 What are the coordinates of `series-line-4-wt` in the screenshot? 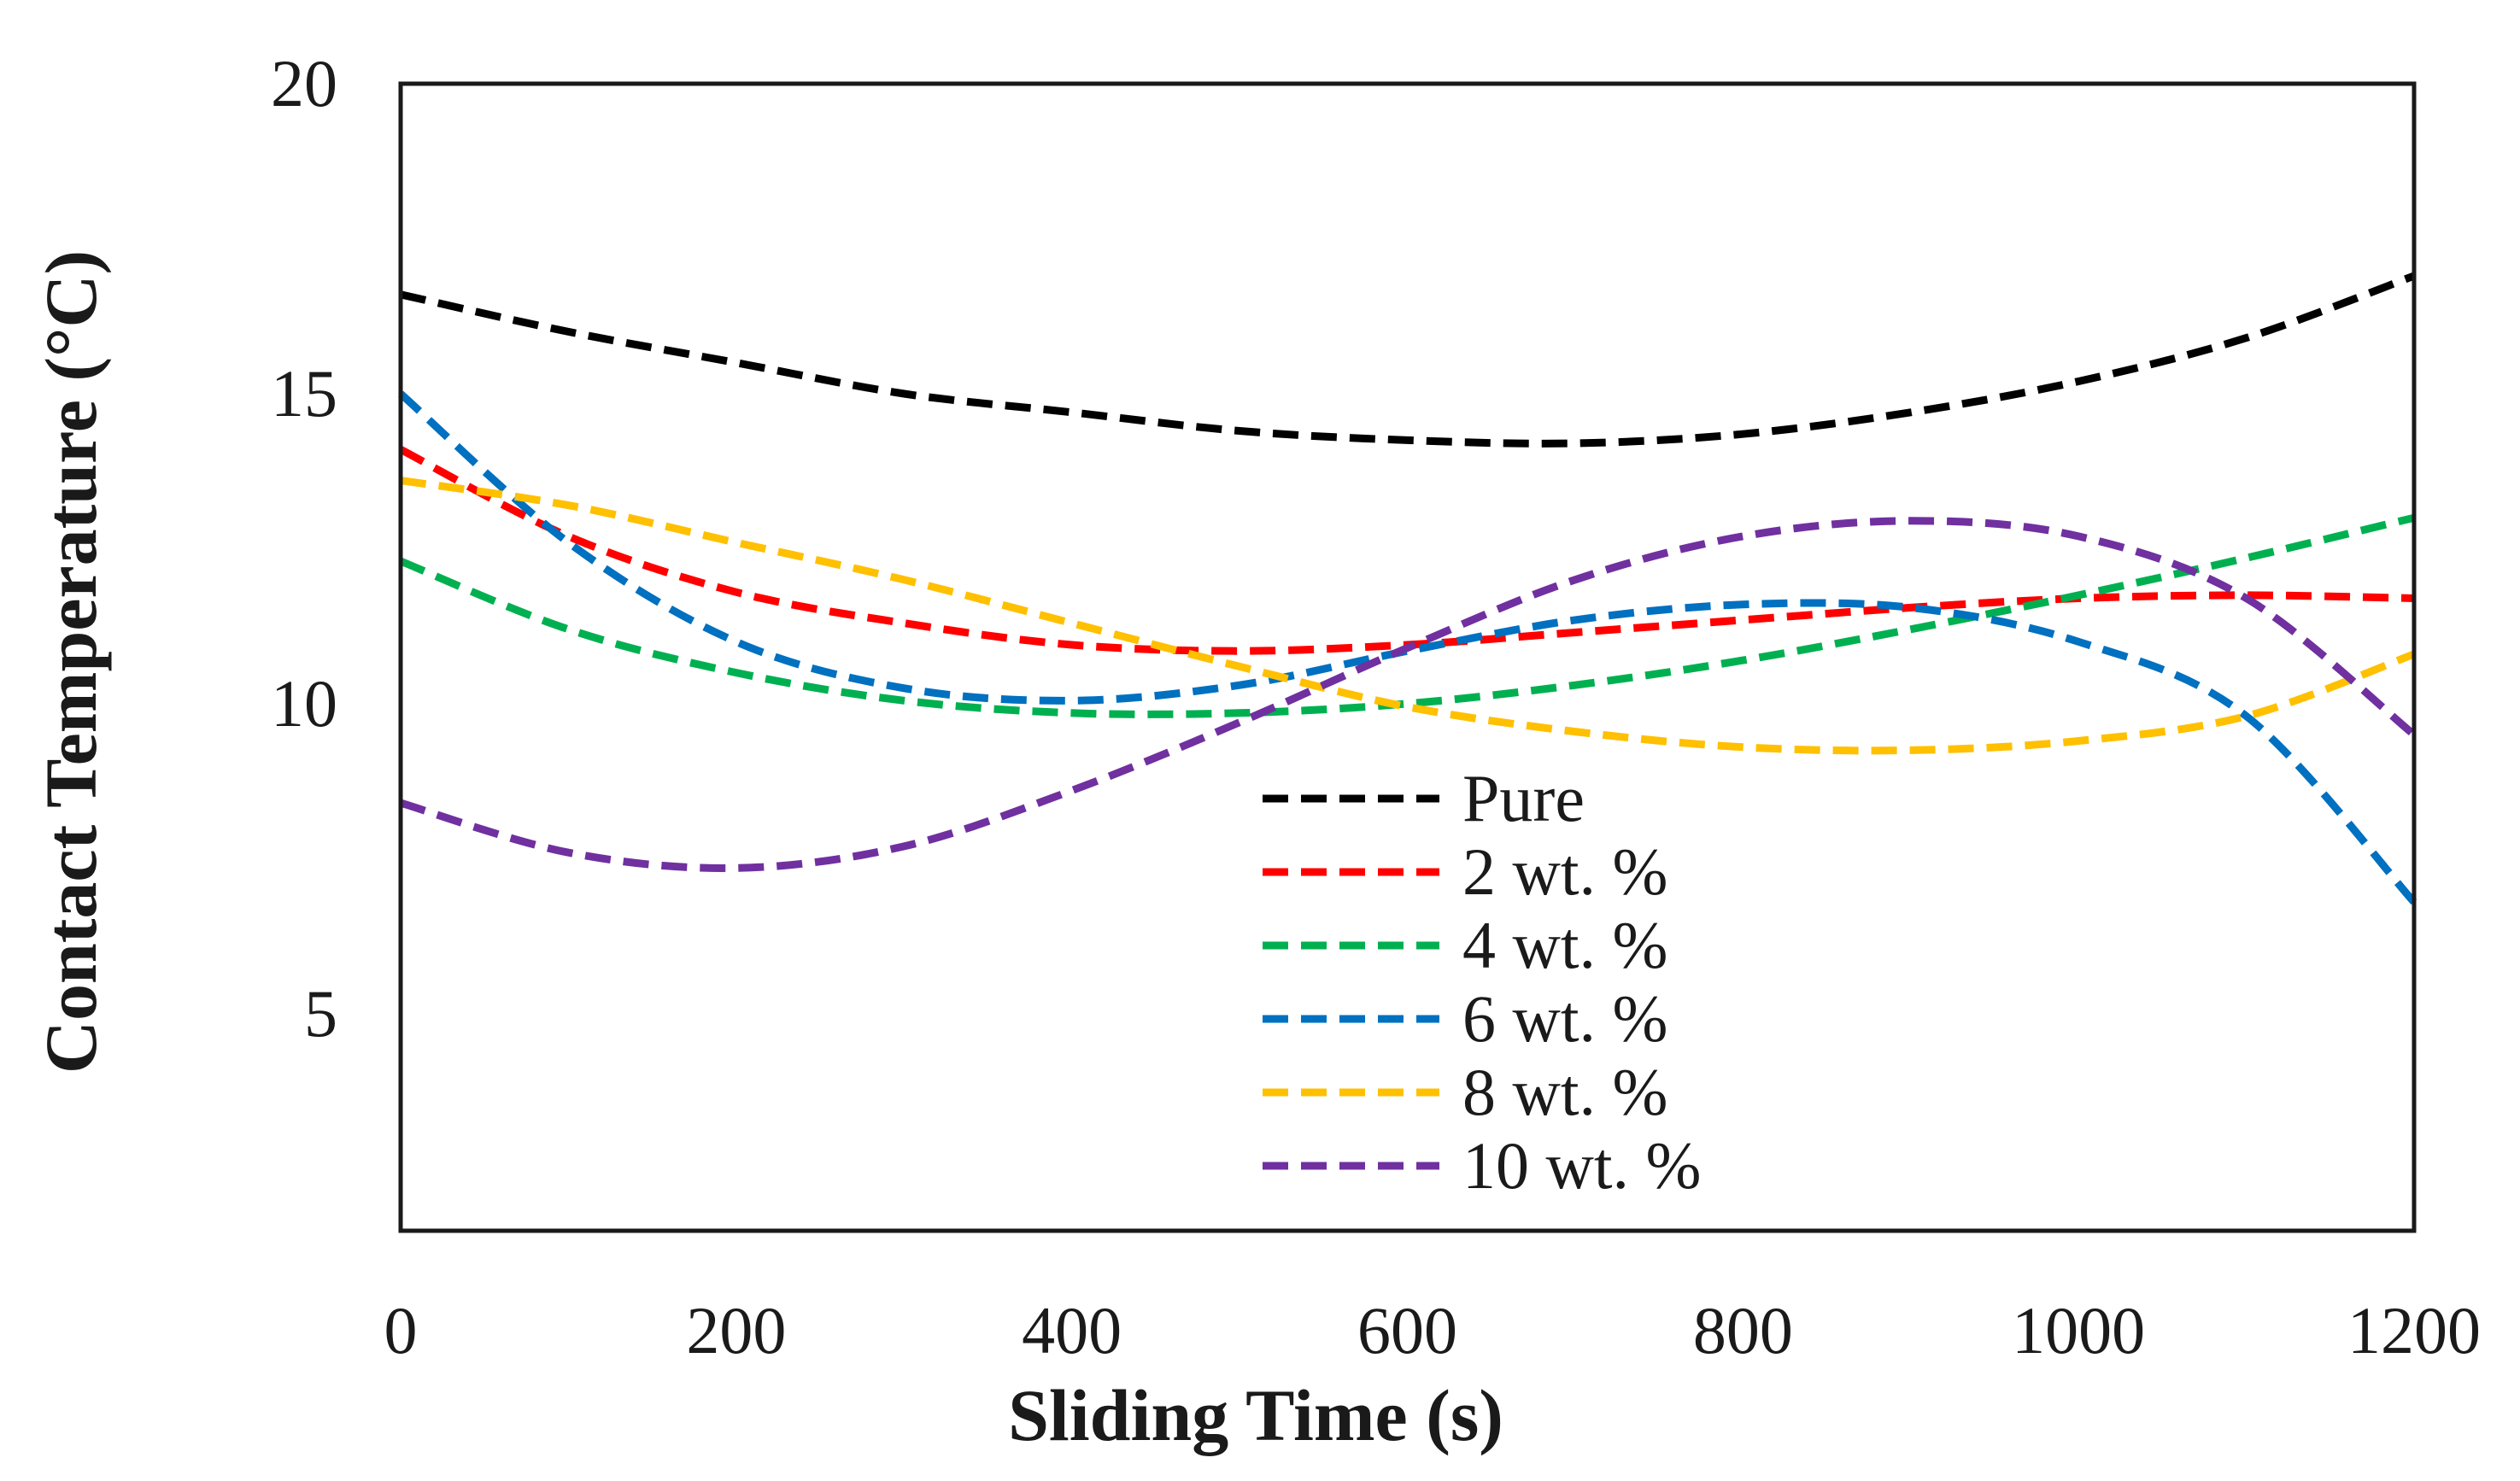 It's located at (1407, 615).